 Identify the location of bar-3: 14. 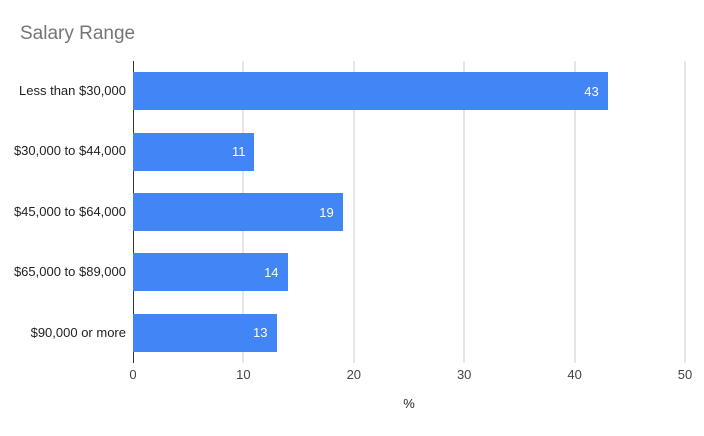
(210, 272).